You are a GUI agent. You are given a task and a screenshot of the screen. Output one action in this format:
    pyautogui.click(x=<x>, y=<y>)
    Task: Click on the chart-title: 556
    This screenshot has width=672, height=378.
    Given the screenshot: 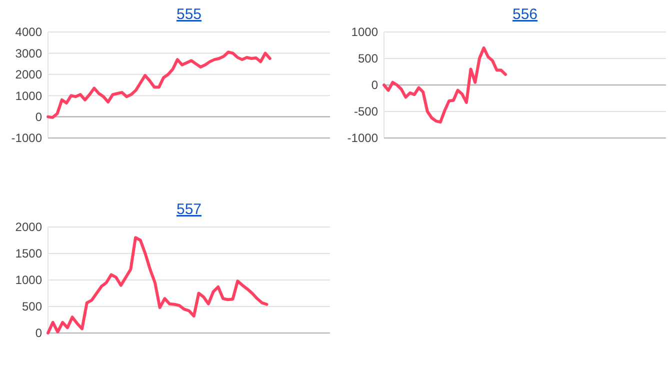 What is the action you would take?
    pyautogui.click(x=525, y=14)
    